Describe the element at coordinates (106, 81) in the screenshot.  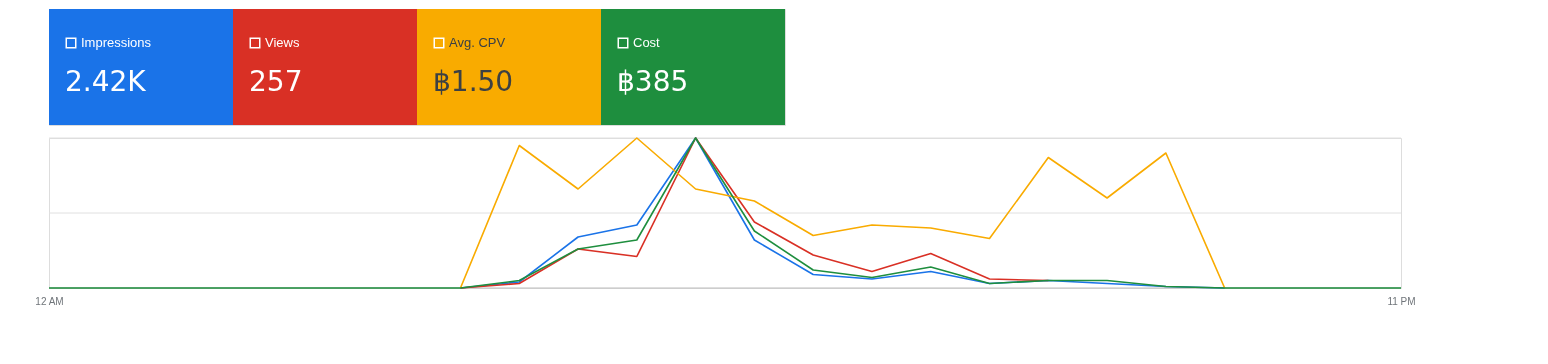
I see `text: 2.42K` at that location.